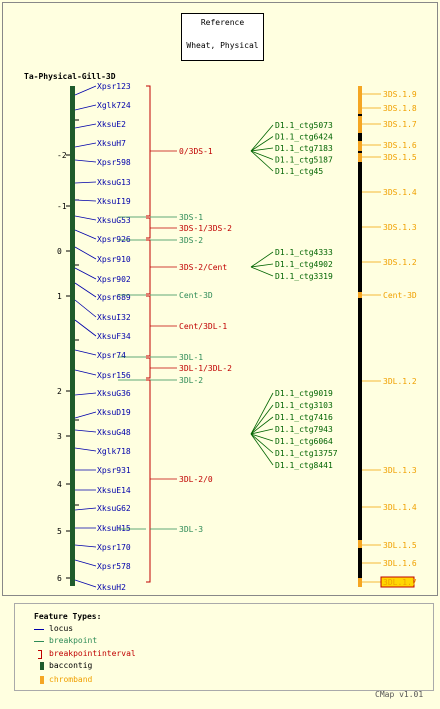 The image size is (440, 709). I want to click on chromband-label: Cent-3D, so click(400, 295).